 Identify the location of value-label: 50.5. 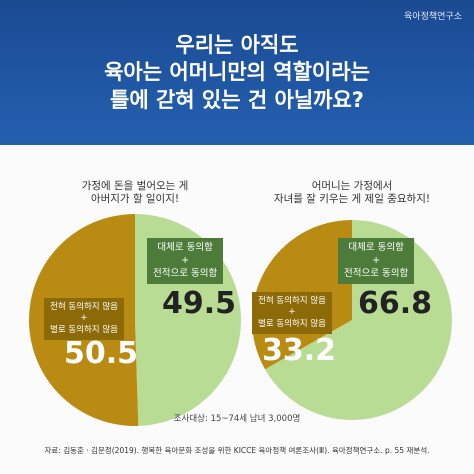
(101, 353).